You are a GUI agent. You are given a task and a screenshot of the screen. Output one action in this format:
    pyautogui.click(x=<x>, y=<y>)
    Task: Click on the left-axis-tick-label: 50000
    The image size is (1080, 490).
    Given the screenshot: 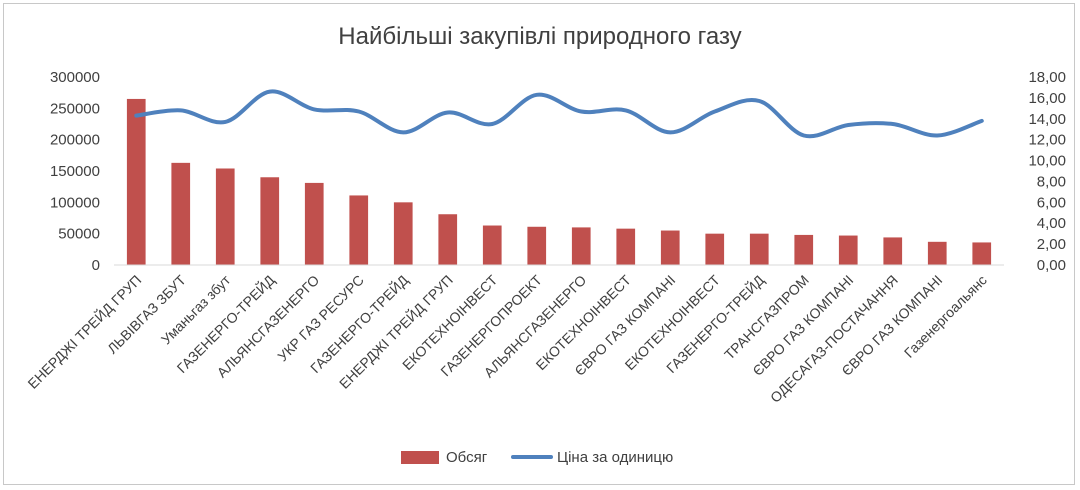 What is the action you would take?
    pyautogui.click(x=79, y=234)
    